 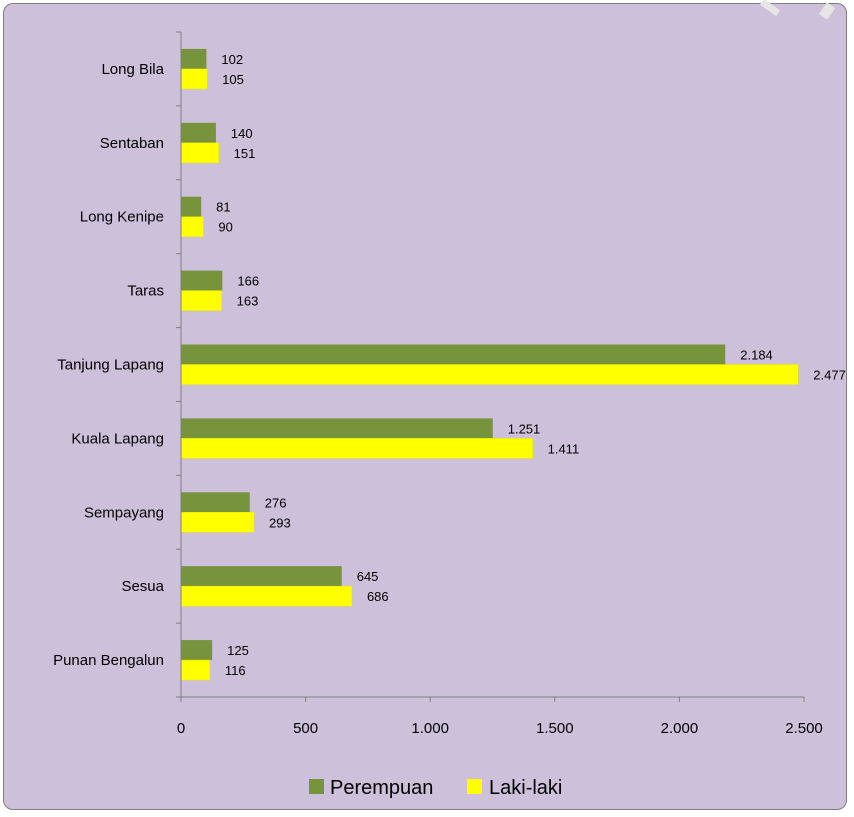 What do you see at coordinates (525, 788) in the screenshot?
I see `legend-label: Laki-laki` at bounding box center [525, 788].